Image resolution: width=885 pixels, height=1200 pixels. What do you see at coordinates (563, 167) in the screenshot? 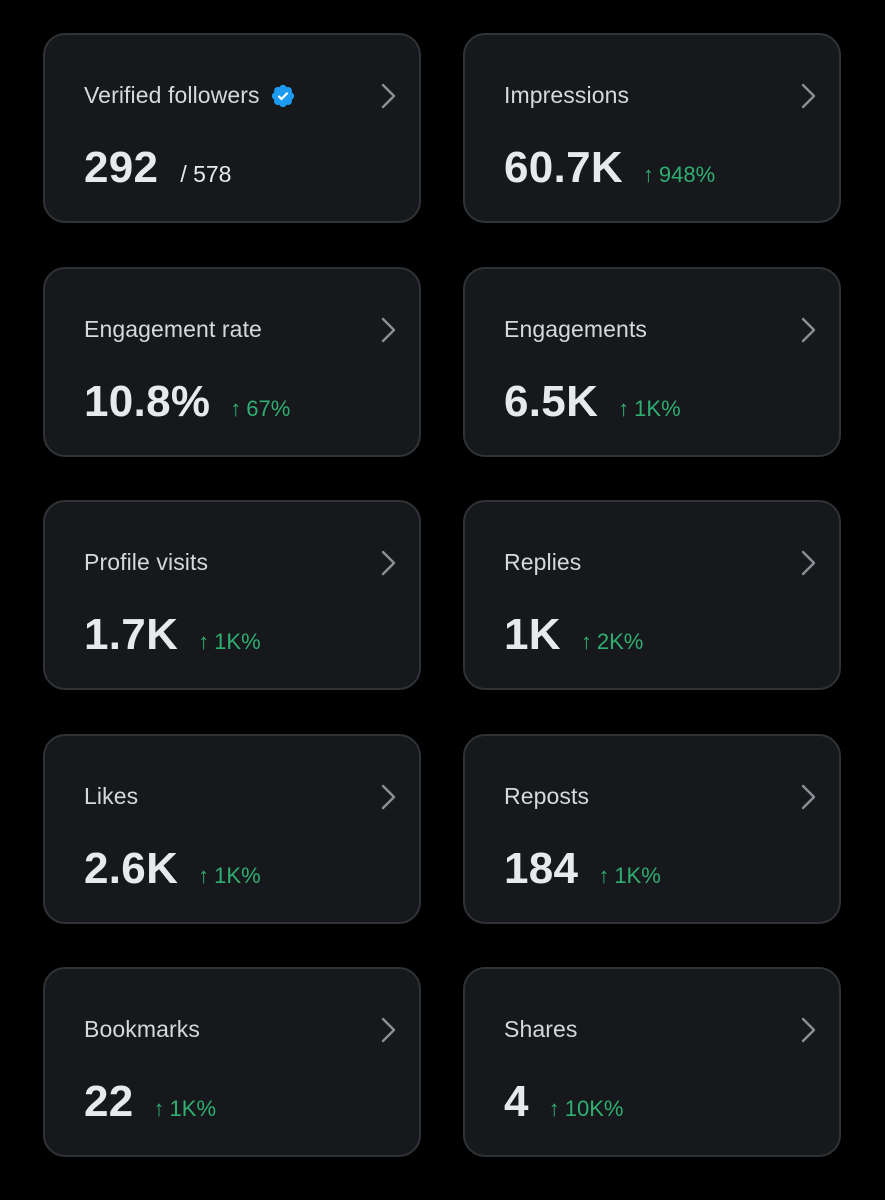
I see `metric-value: 60.7K` at bounding box center [563, 167].